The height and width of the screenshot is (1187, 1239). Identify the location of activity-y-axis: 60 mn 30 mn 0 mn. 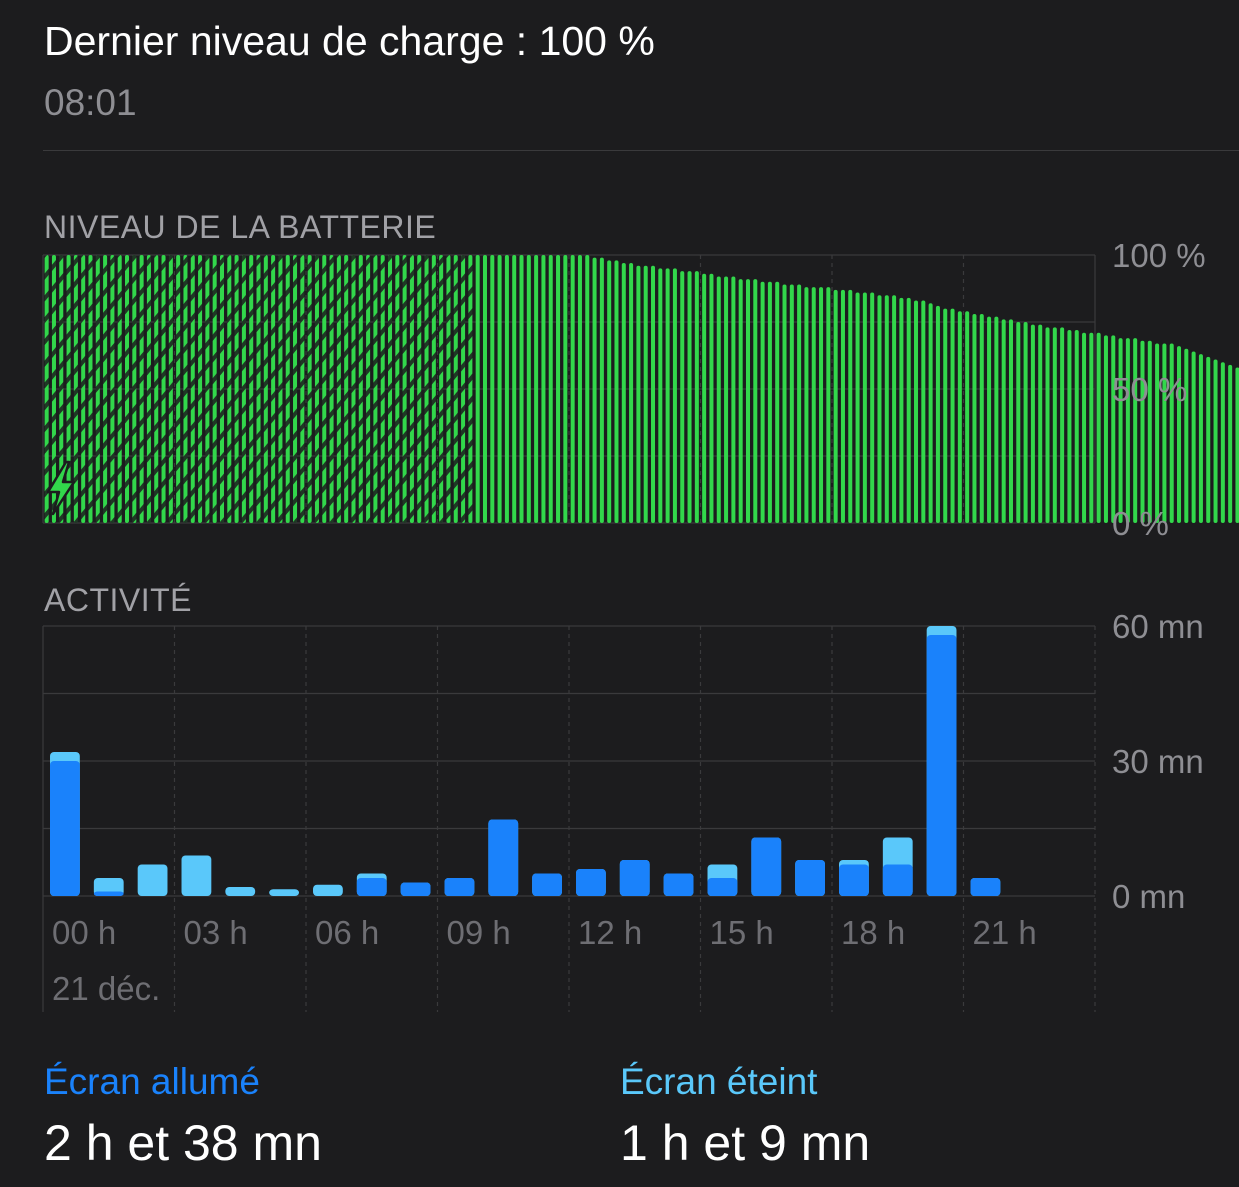
(1158, 761).